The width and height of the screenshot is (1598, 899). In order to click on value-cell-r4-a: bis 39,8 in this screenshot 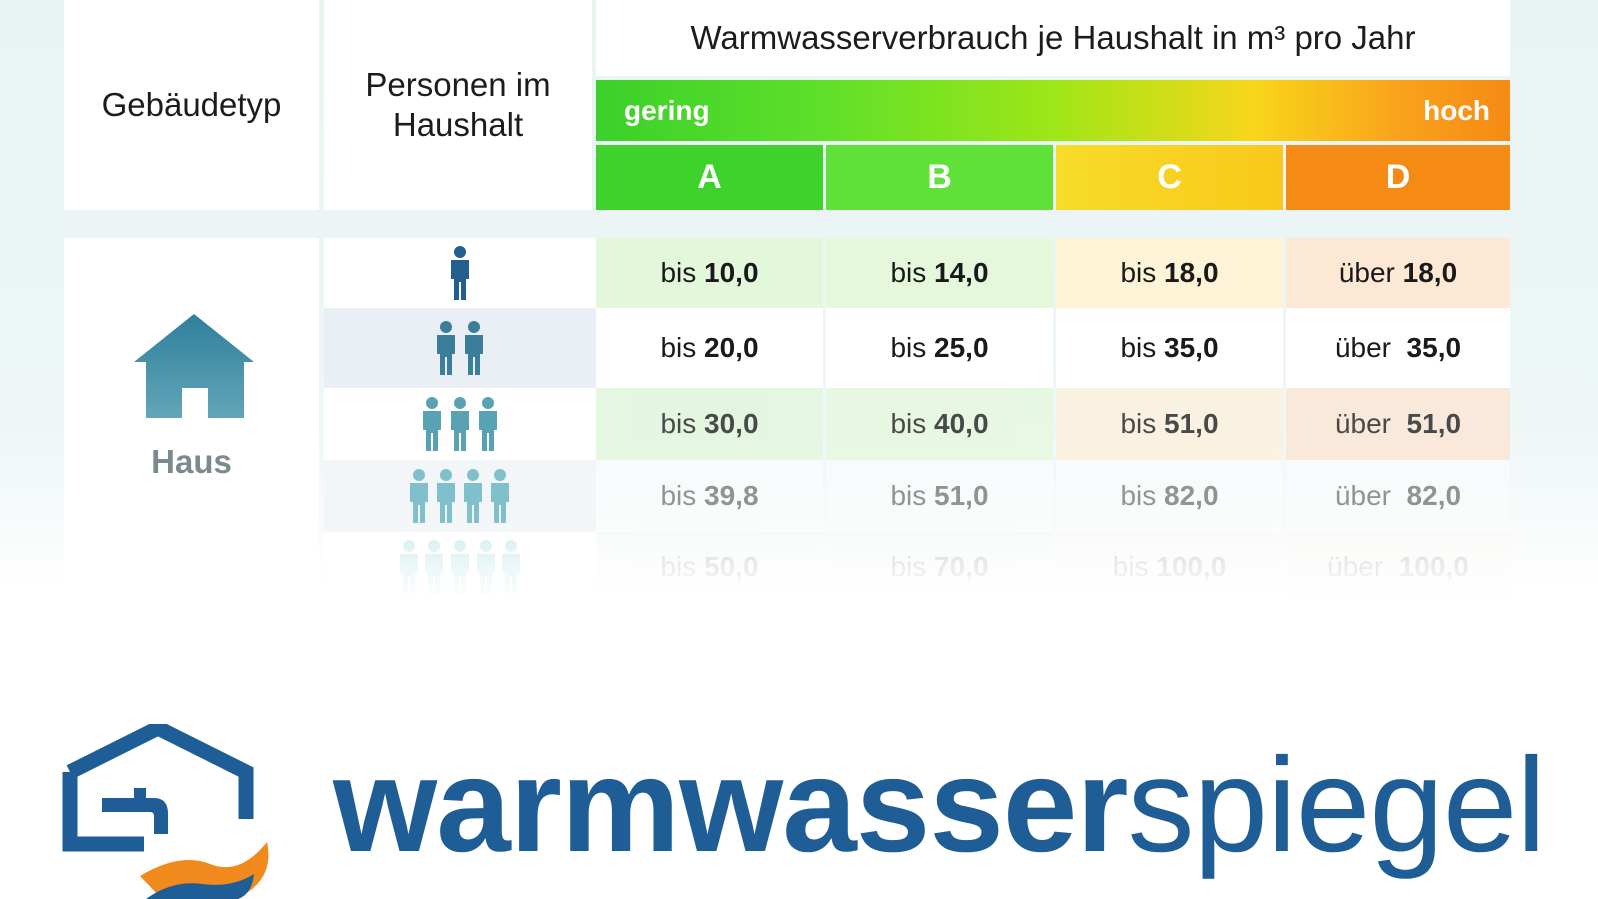, I will do `click(709, 496)`.